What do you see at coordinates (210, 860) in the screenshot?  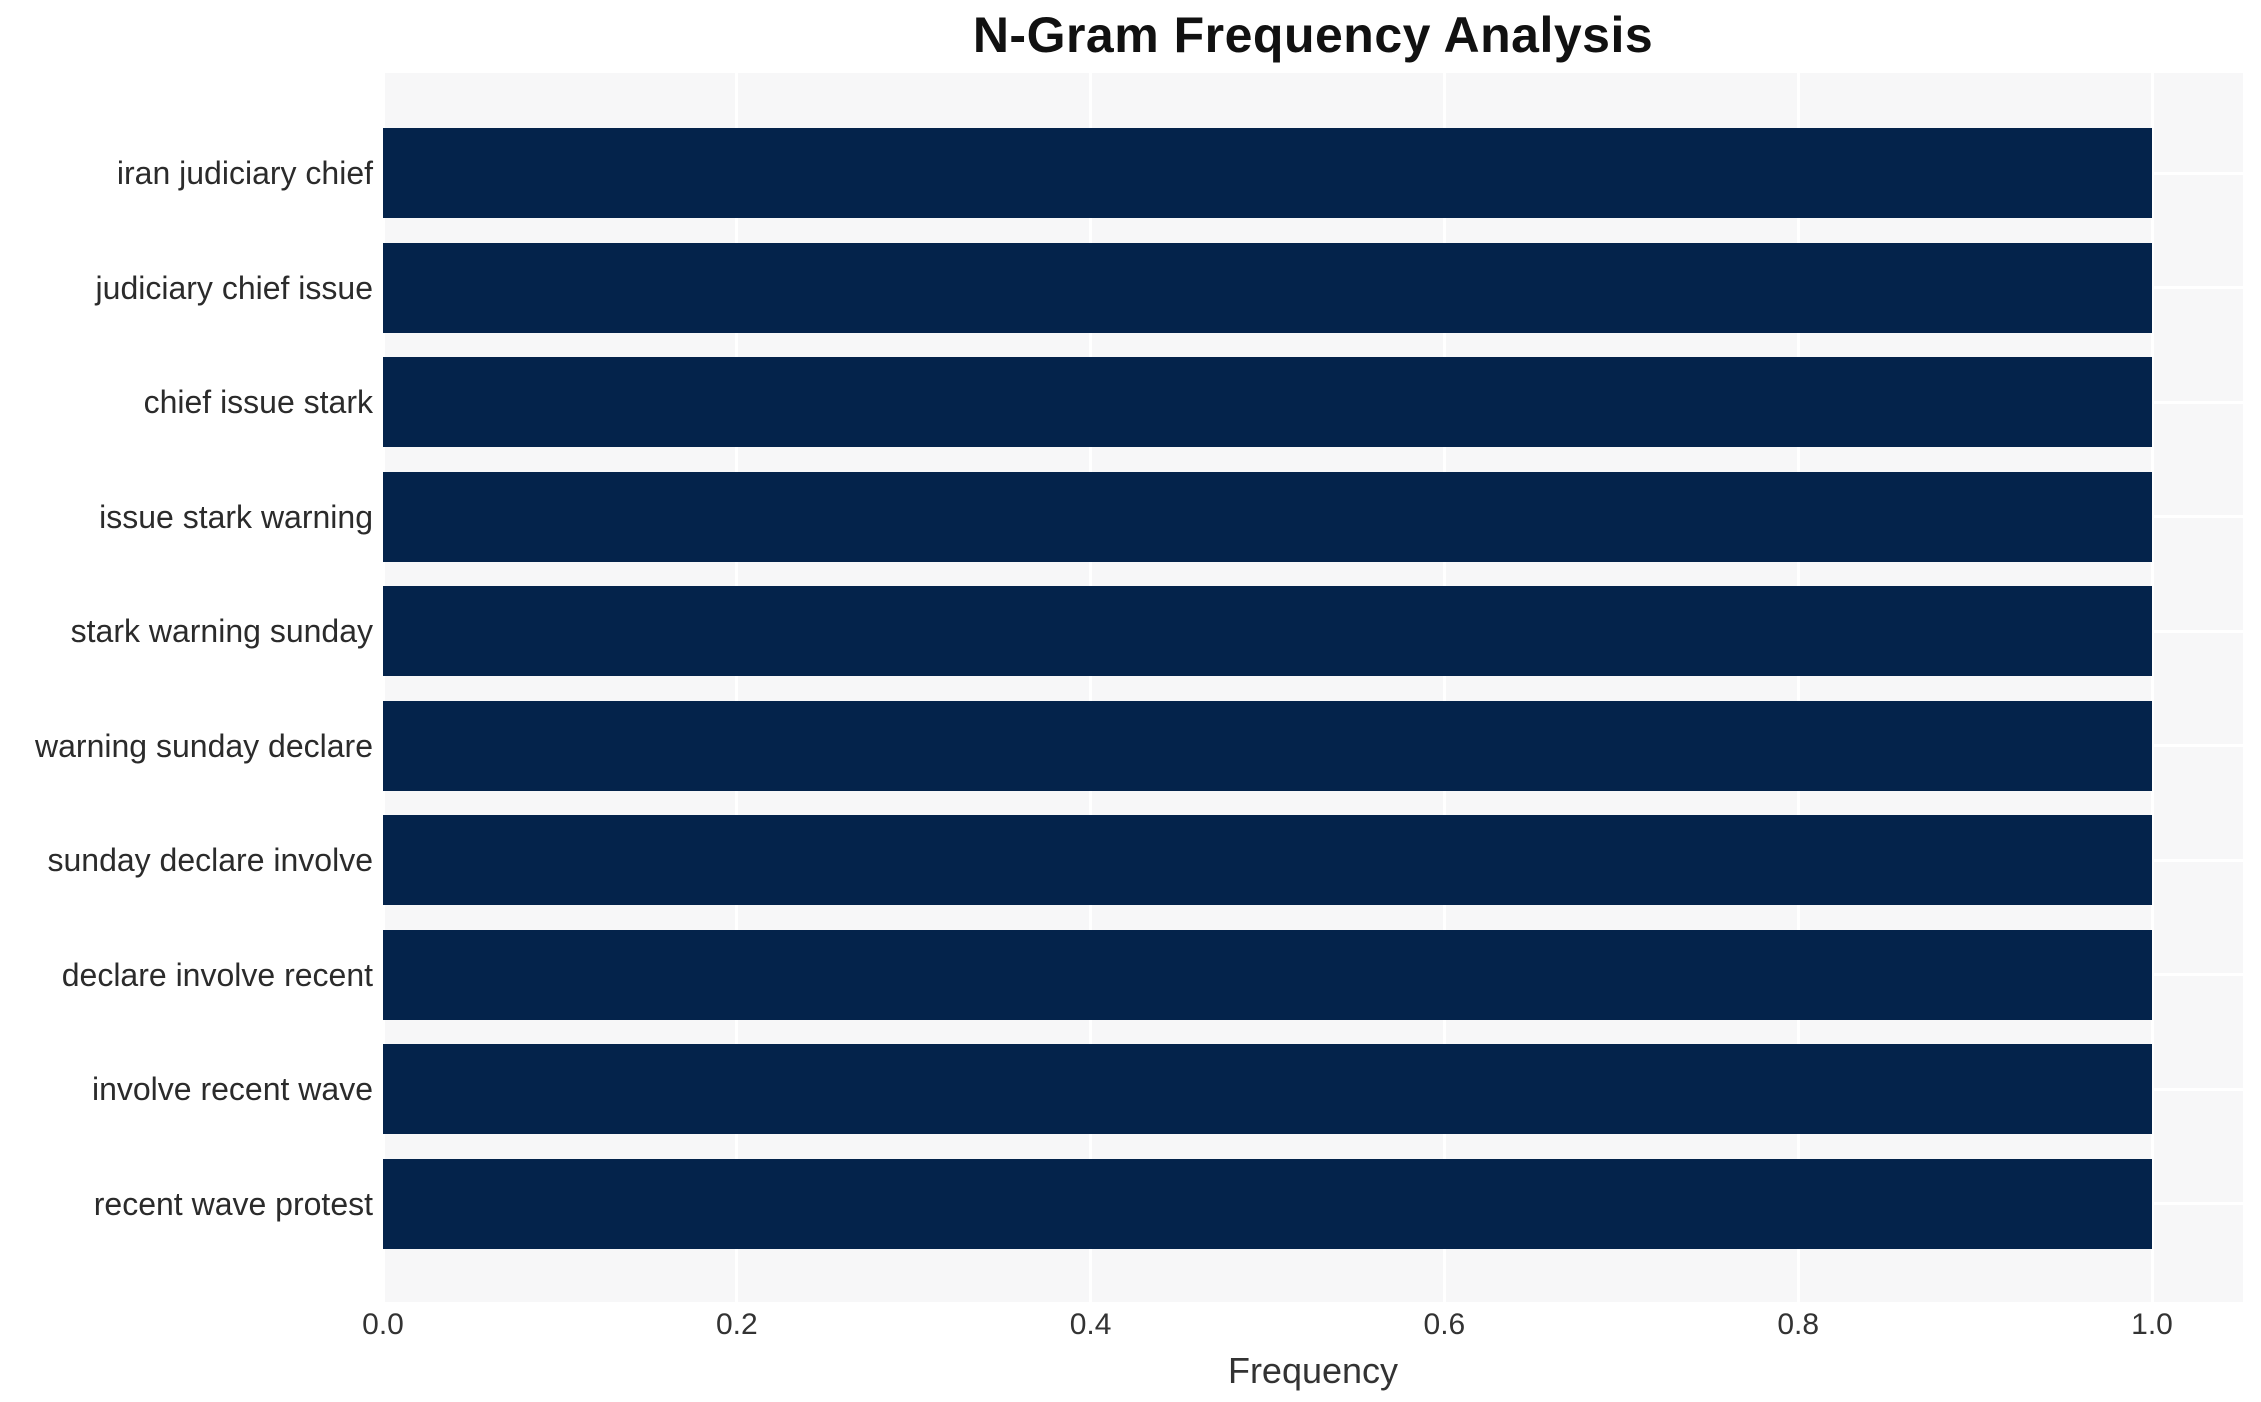 I see `y-axis-category-label: sunday declare involve` at bounding box center [210, 860].